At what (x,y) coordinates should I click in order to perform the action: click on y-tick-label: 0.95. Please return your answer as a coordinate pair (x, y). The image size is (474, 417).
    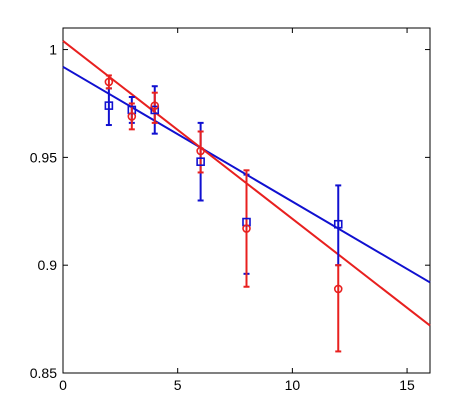
    Looking at the image, I should click on (43, 157).